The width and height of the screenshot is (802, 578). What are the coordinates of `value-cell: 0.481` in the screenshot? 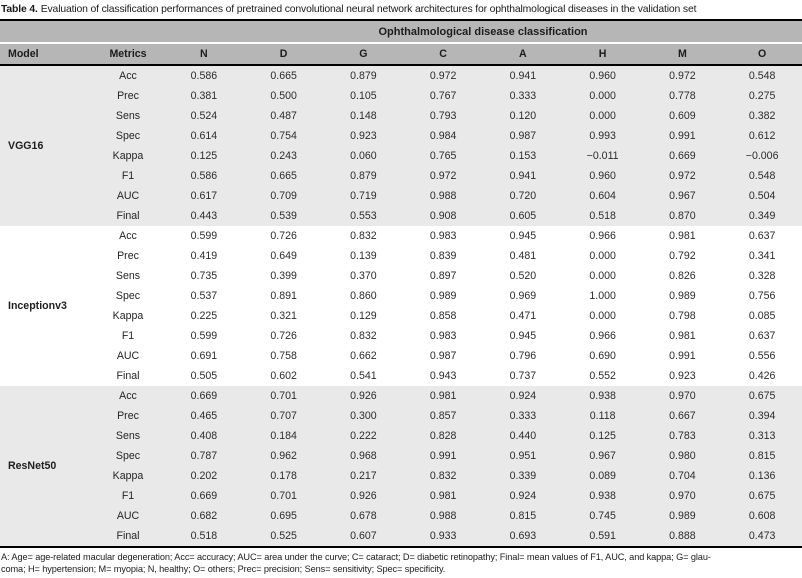 It's located at (523, 256).